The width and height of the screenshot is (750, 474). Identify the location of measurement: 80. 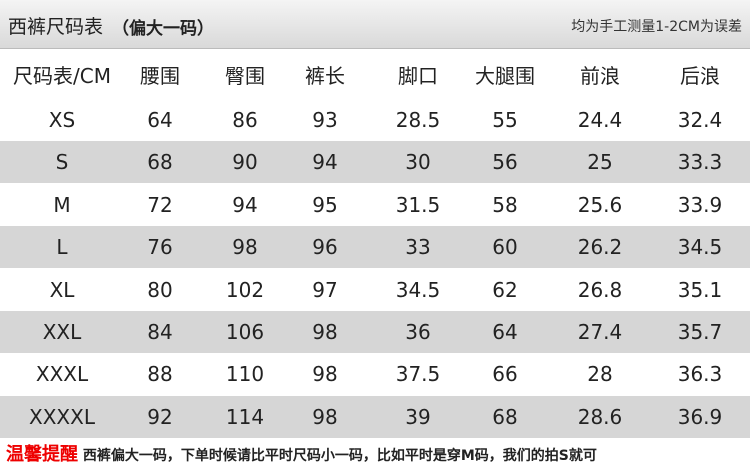
(160, 289).